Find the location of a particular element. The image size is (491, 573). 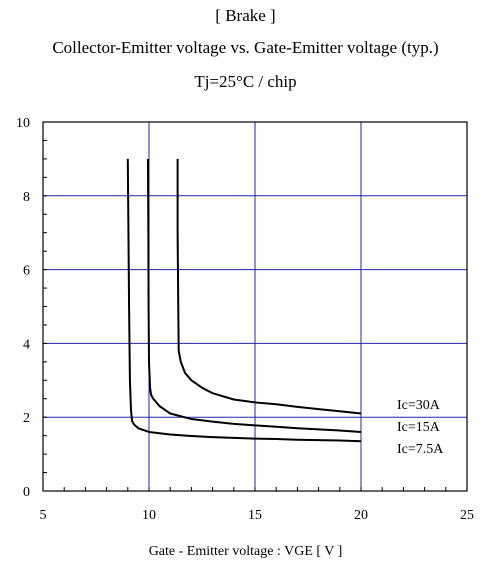

series-label: Ic=7.5A is located at coordinates (420, 449).